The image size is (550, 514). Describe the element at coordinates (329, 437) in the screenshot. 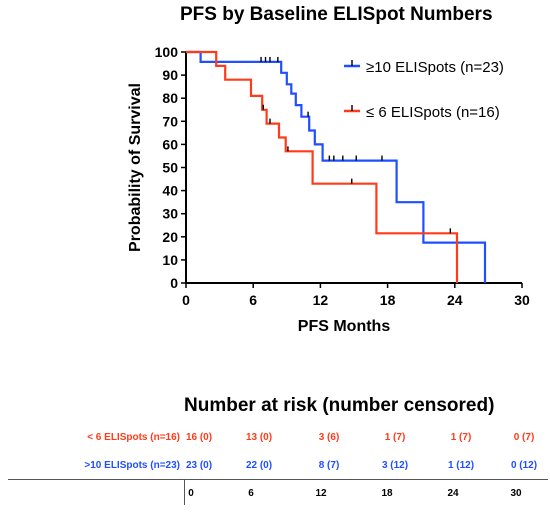

I see `risk-cell: 3 (6)` at that location.